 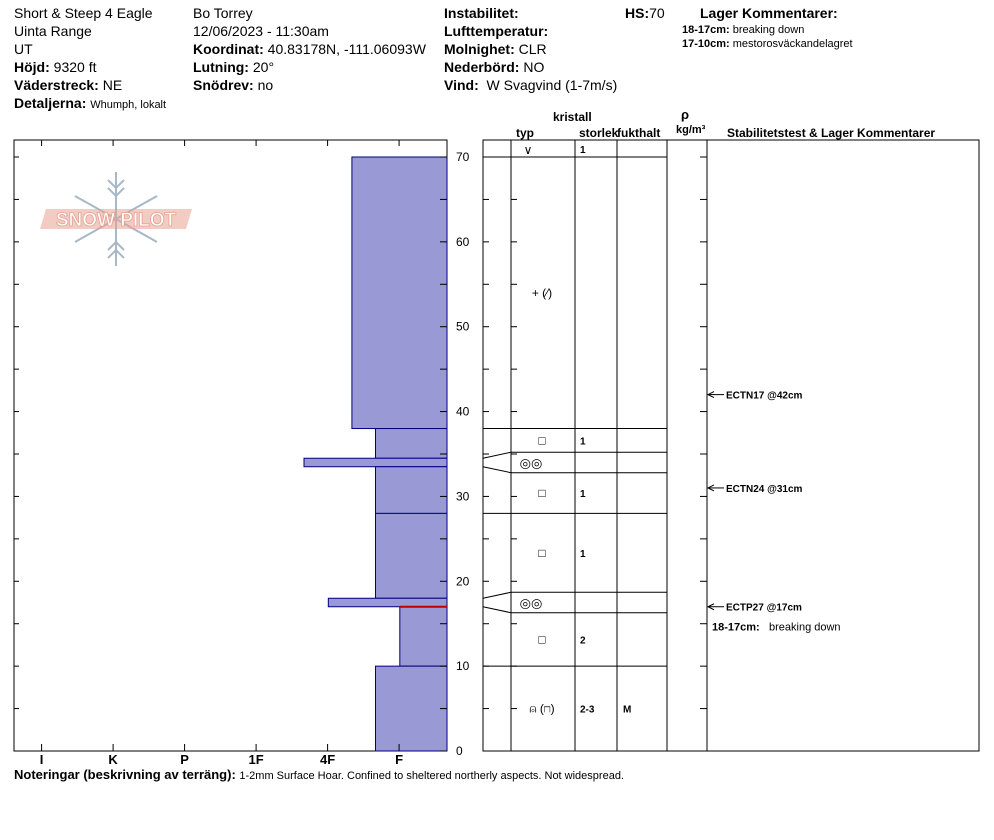 I want to click on slope-angle: Lutning: 20°, so click(x=234, y=67).